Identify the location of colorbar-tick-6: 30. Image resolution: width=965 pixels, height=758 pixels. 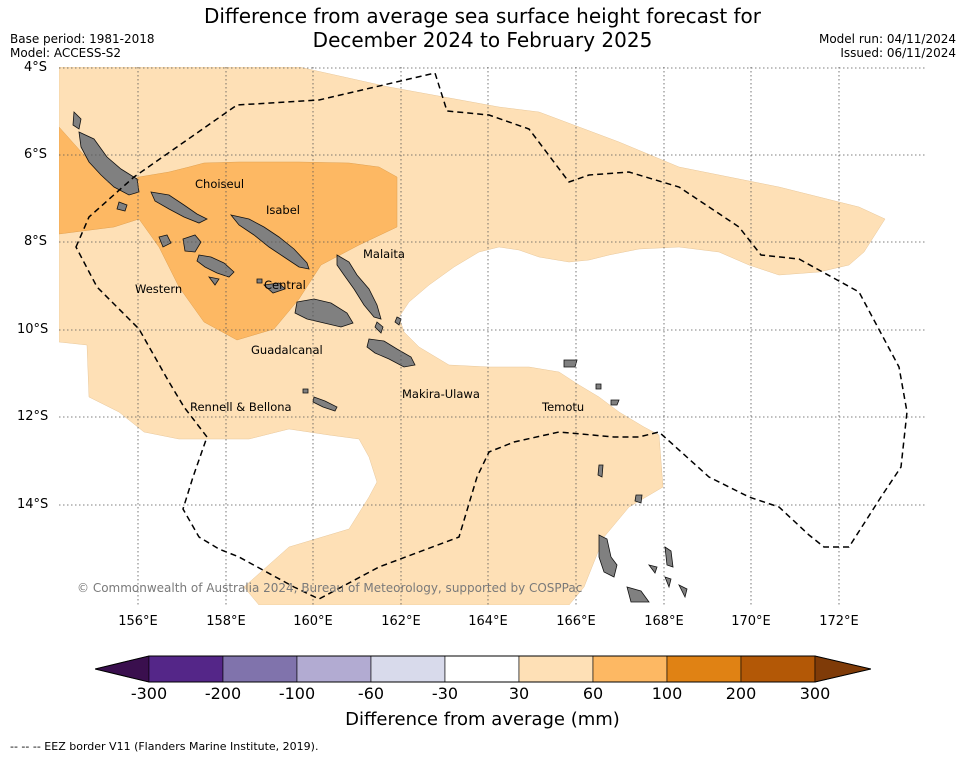
(519, 693).